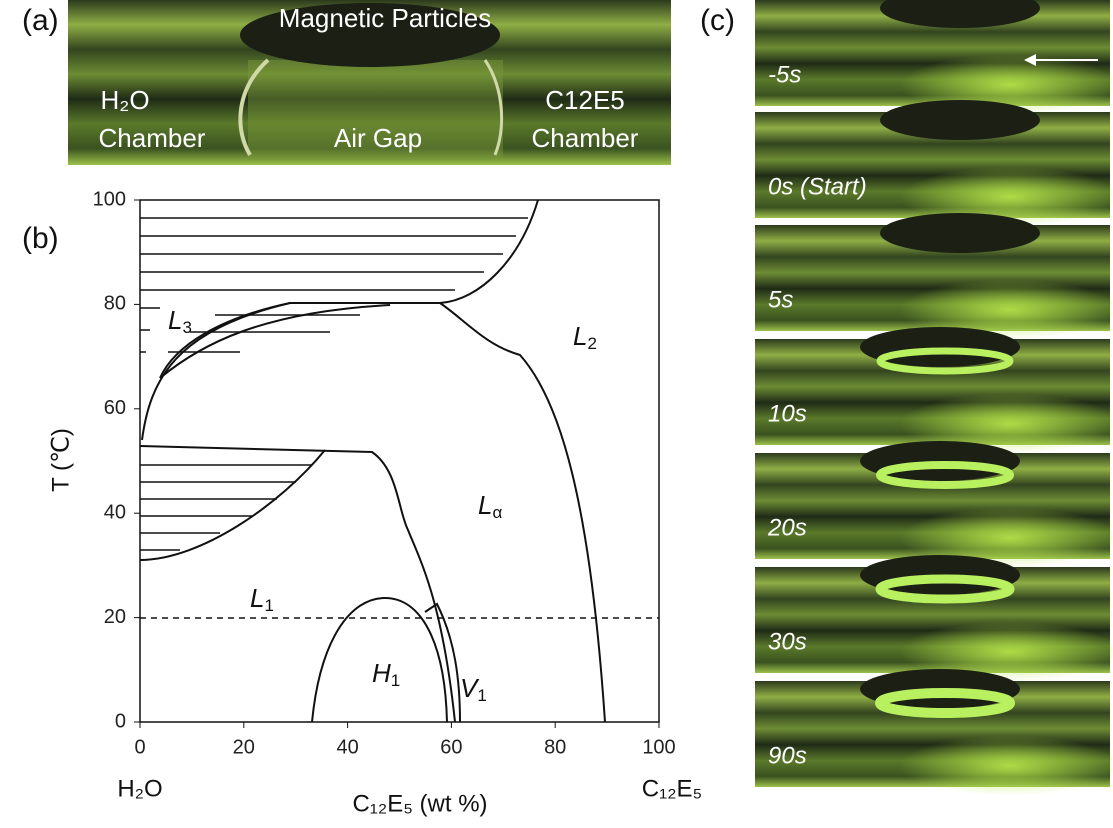 The height and width of the screenshot is (828, 1113). What do you see at coordinates (717, 20) in the screenshot?
I see `panel-label: (c)` at bounding box center [717, 20].